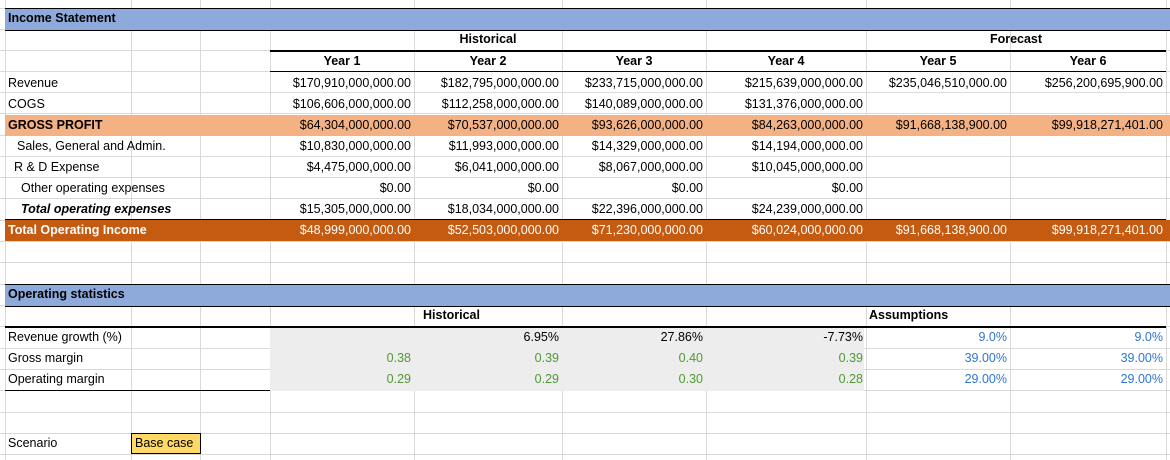  Describe the element at coordinates (803, 83) in the screenshot. I see `income-value-cell: $215,639,000,000.00` at that location.